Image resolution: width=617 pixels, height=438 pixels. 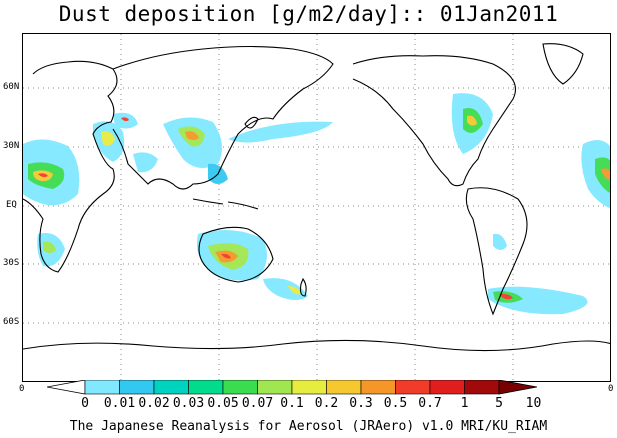 What do you see at coordinates (611, 389) in the screenshot?
I see `axis-corner-right: 0` at bounding box center [611, 389].